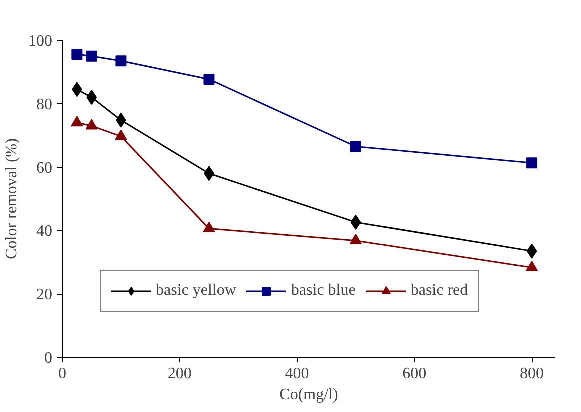 The height and width of the screenshot is (412, 581). Describe the element at coordinates (414, 374) in the screenshot. I see `x-tick-label: 600` at that location.